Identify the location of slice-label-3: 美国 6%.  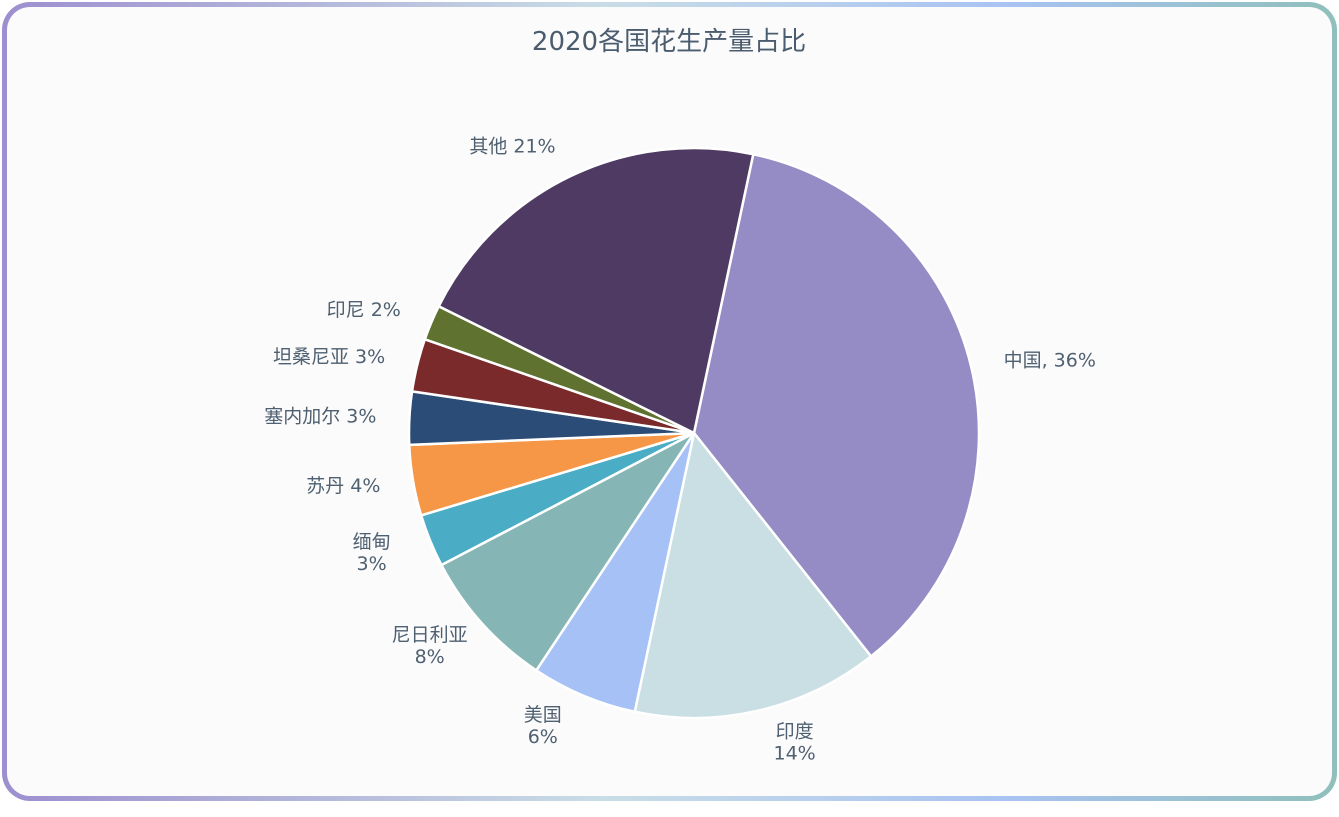
(543, 726).